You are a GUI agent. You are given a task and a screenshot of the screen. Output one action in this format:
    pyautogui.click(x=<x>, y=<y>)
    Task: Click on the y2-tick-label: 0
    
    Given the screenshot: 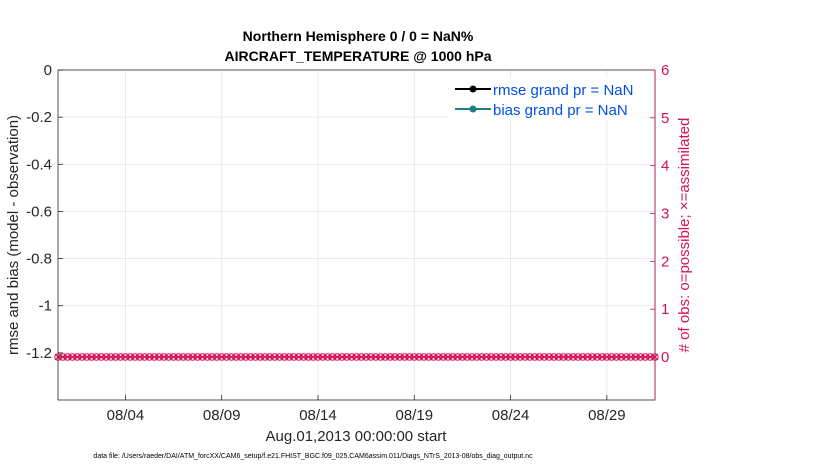 What is the action you would take?
    pyautogui.click(x=665, y=357)
    